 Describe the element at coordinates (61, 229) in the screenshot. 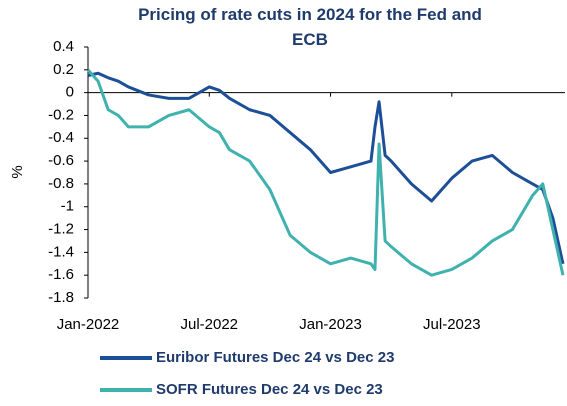

I see `y-tick-label: -1.2` at that location.